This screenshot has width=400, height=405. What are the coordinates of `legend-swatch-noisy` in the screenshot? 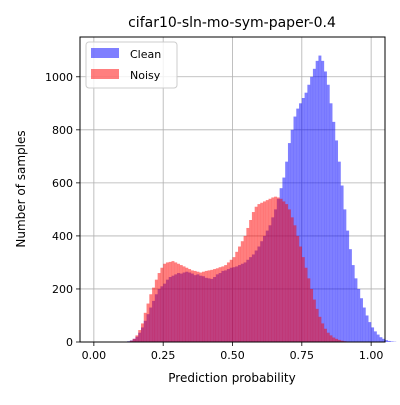 It's located at (105, 74).